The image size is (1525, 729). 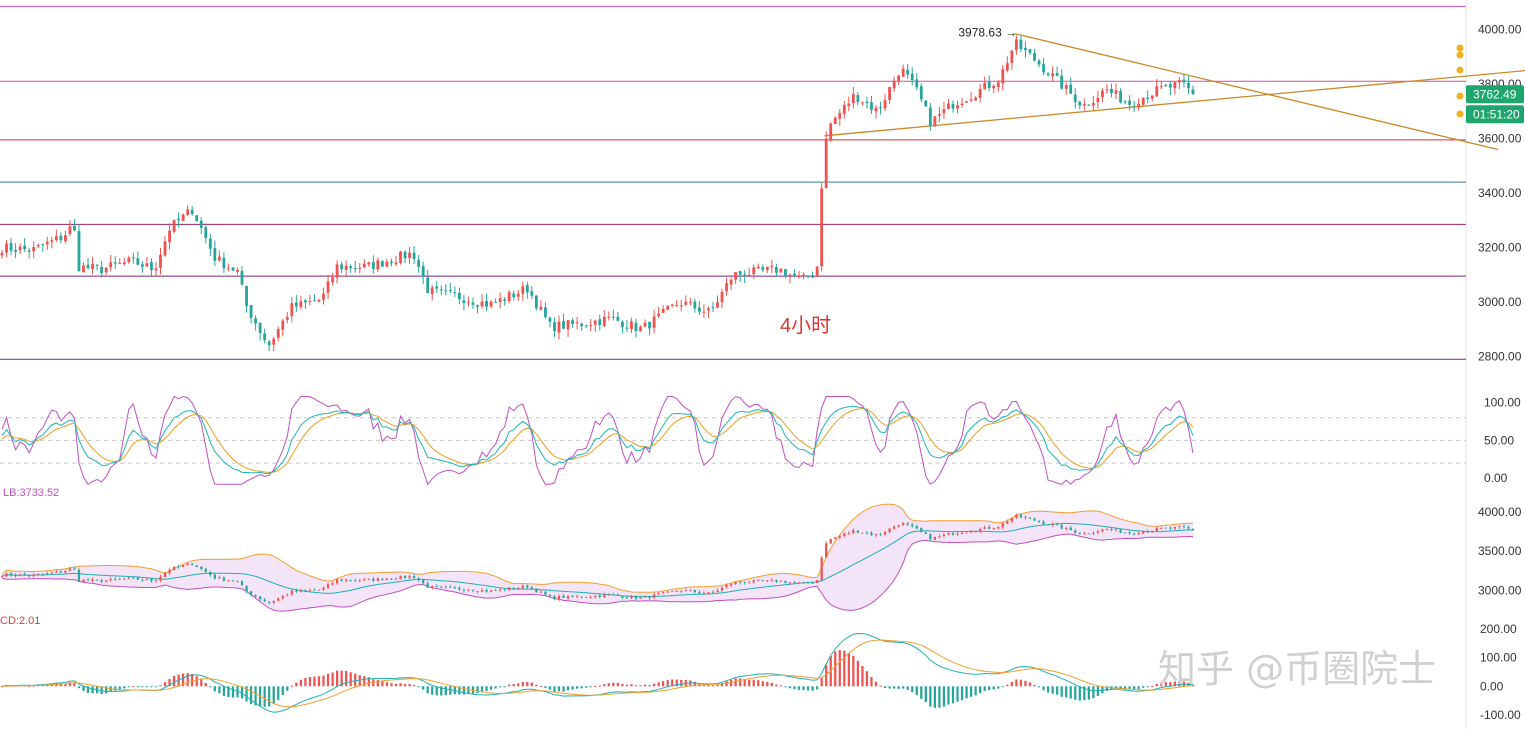 I want to click on alert-marker-icon, so click(x=1460, y=96).